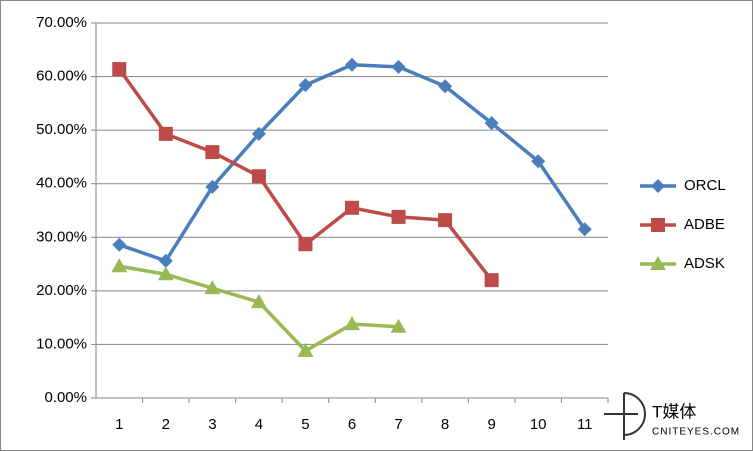 This screenshot has width=753, height=451. I want to click on legend-label: ADSK, so click(704, 263).